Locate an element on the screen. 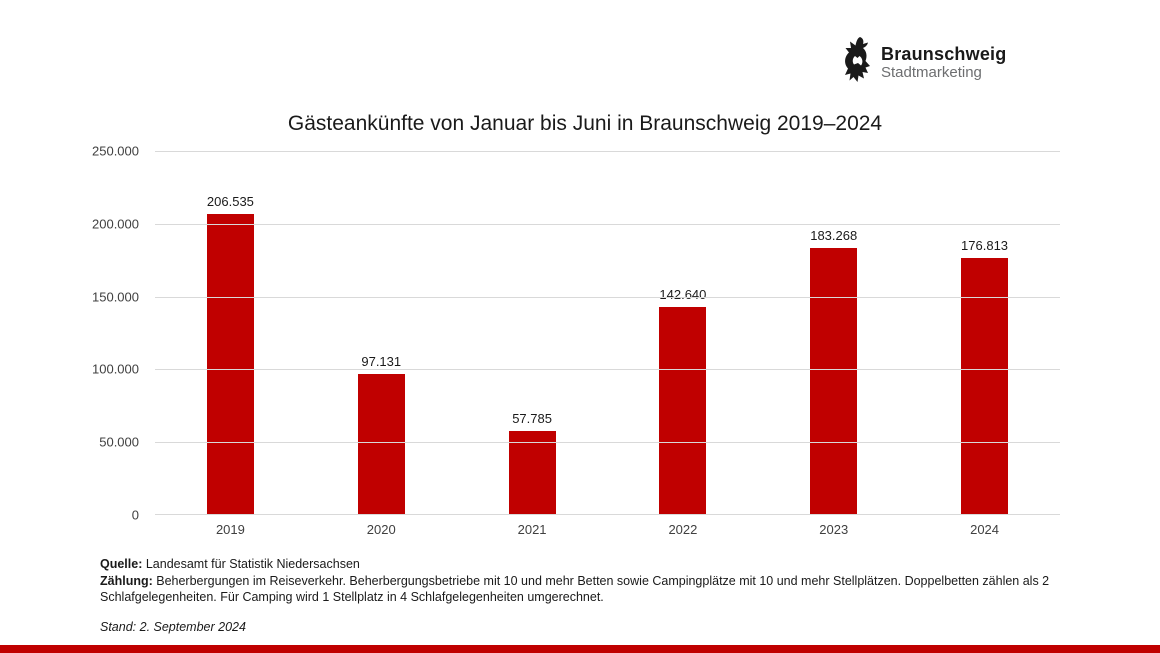  bar-2020 is located at coordinates (381, 444).